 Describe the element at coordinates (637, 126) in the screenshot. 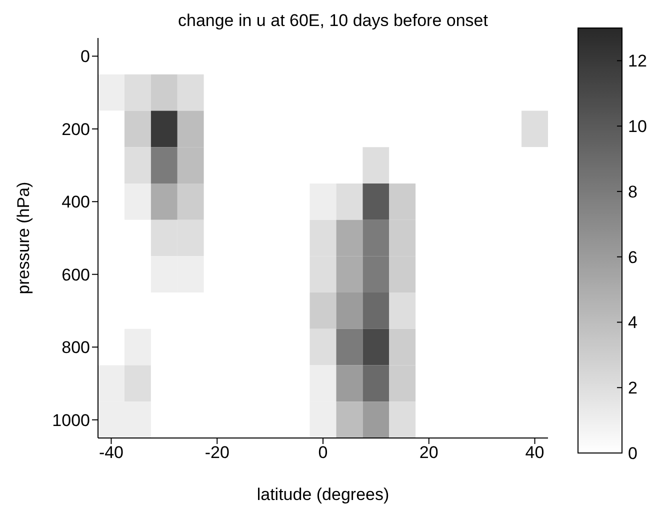

I see `color-bar-label: 10` at that location.